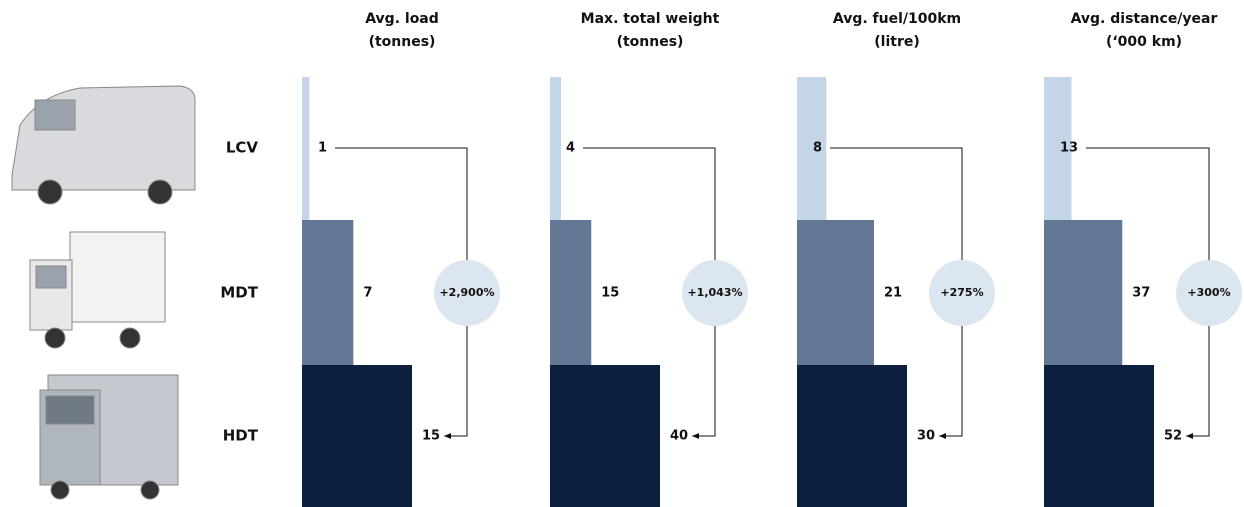 This screenshot has width=1244, height=507. What do you see at coordinates (322, 148) in the screenshot?
I see `value-label: 1` at bounding box center [322, 148].